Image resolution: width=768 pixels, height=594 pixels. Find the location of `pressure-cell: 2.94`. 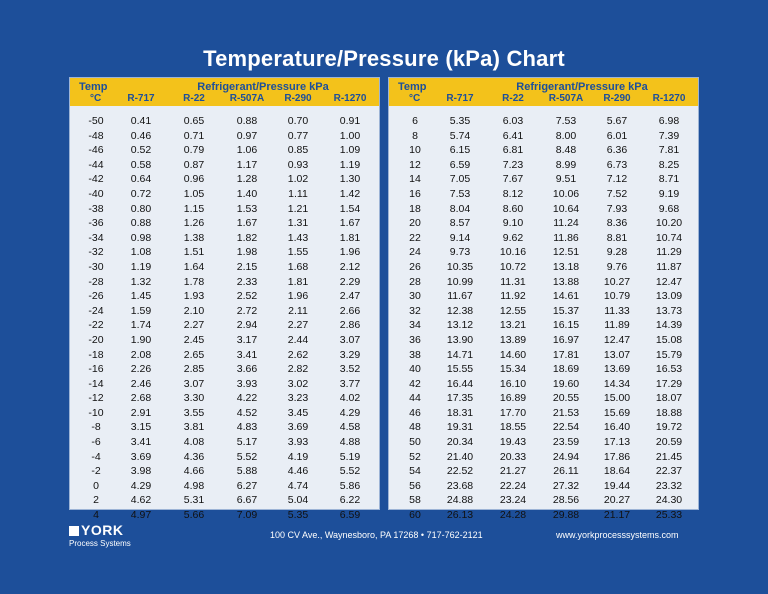

pressure-cell: 2.94 is located at coordinates (247, 325).